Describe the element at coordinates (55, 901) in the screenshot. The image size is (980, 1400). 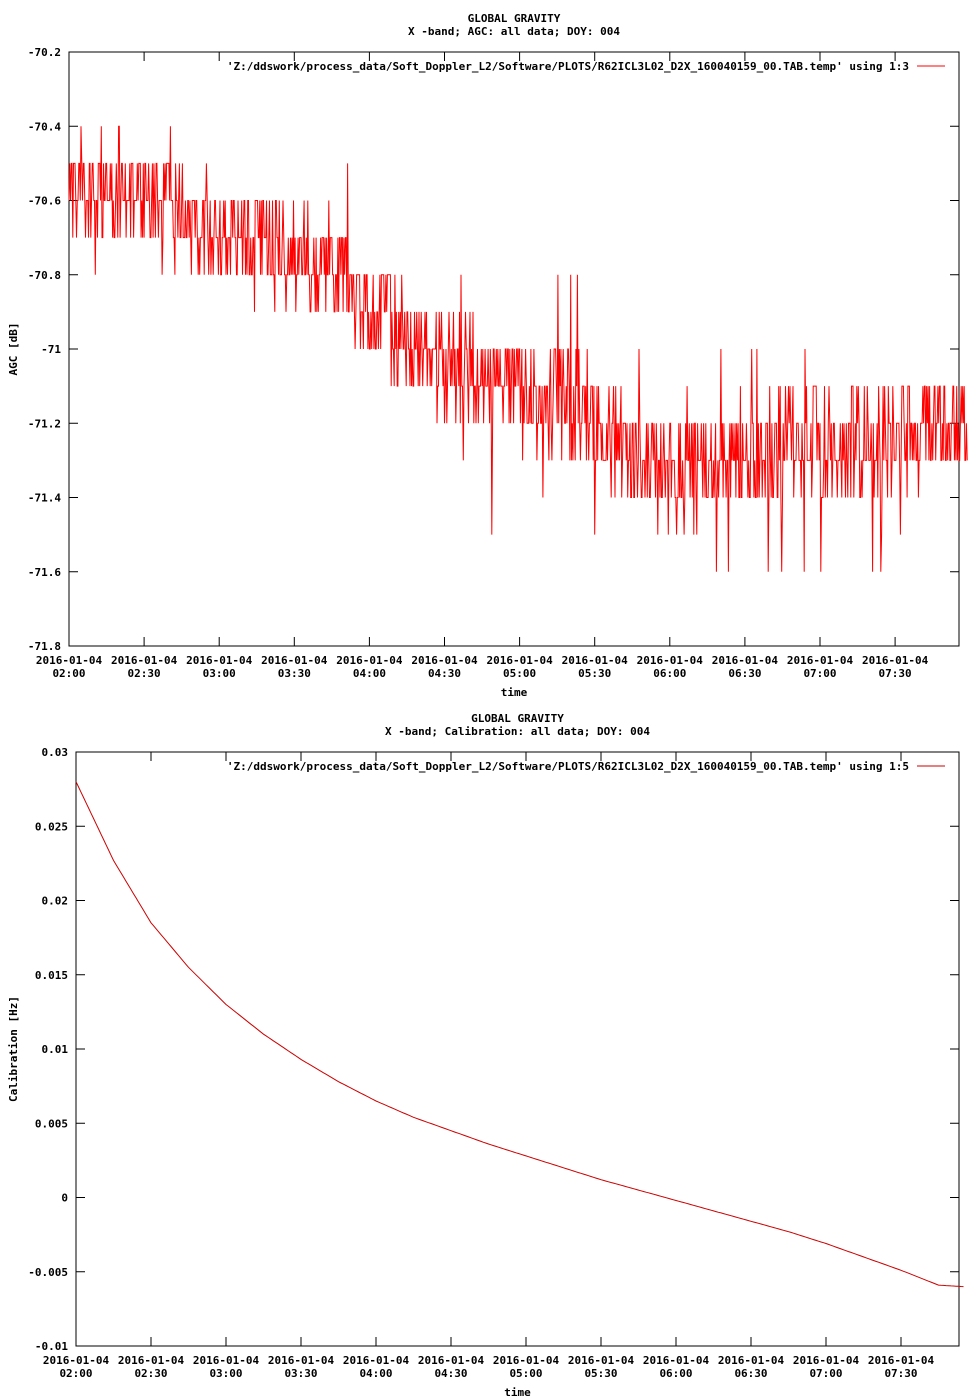
I see `y-tick-label: 0.02` at that location.